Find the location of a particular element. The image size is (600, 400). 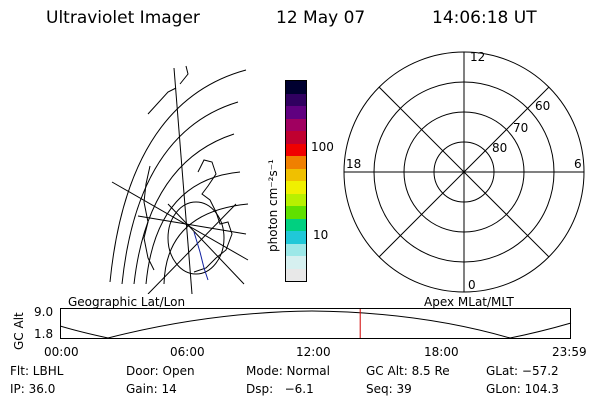

orbit-xtick-2359: 23:59 is located at coordinates (569, 352).